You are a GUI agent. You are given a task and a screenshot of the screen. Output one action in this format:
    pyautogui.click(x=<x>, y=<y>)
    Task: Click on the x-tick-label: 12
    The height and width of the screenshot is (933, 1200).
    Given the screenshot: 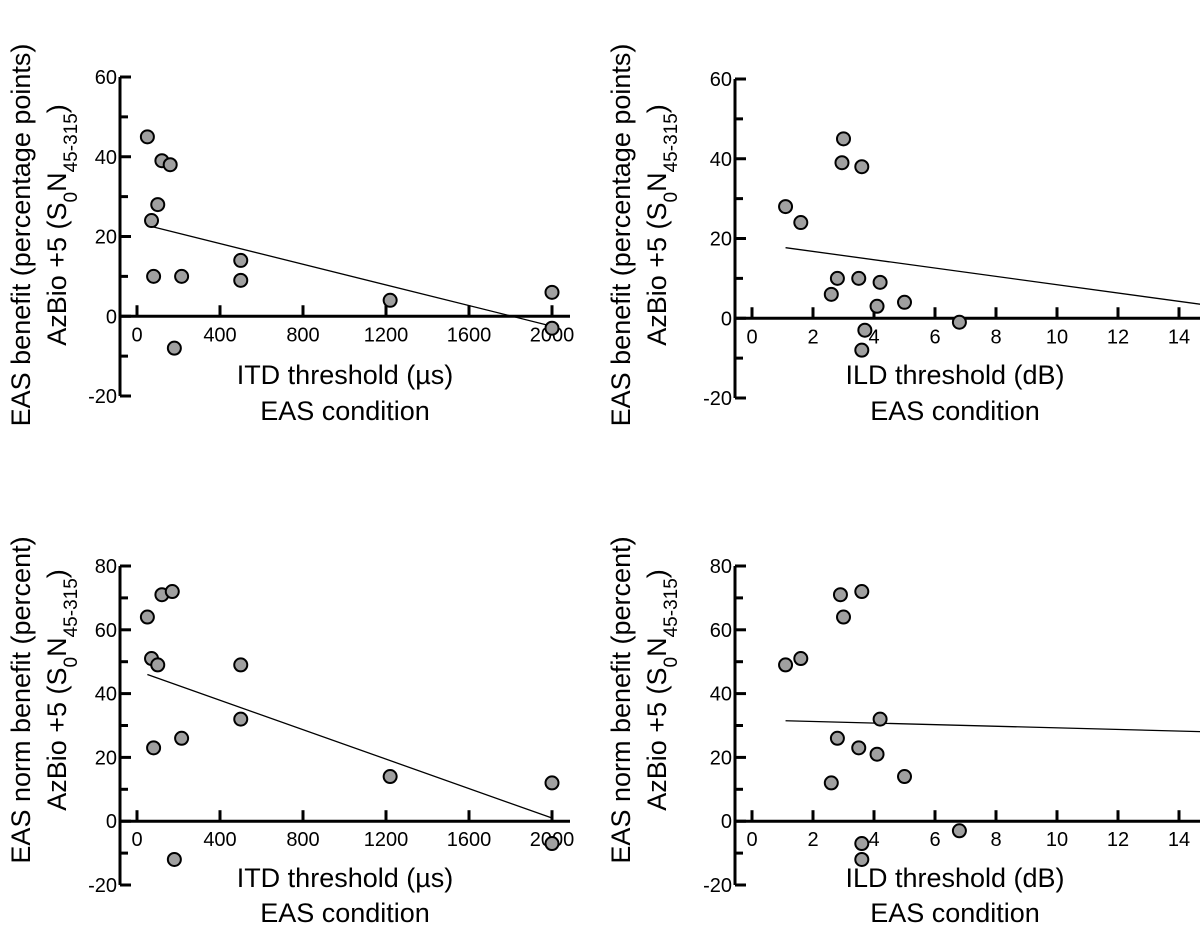 What is the action you would take?
    pyautogui.click(x=1118, y=337)
    